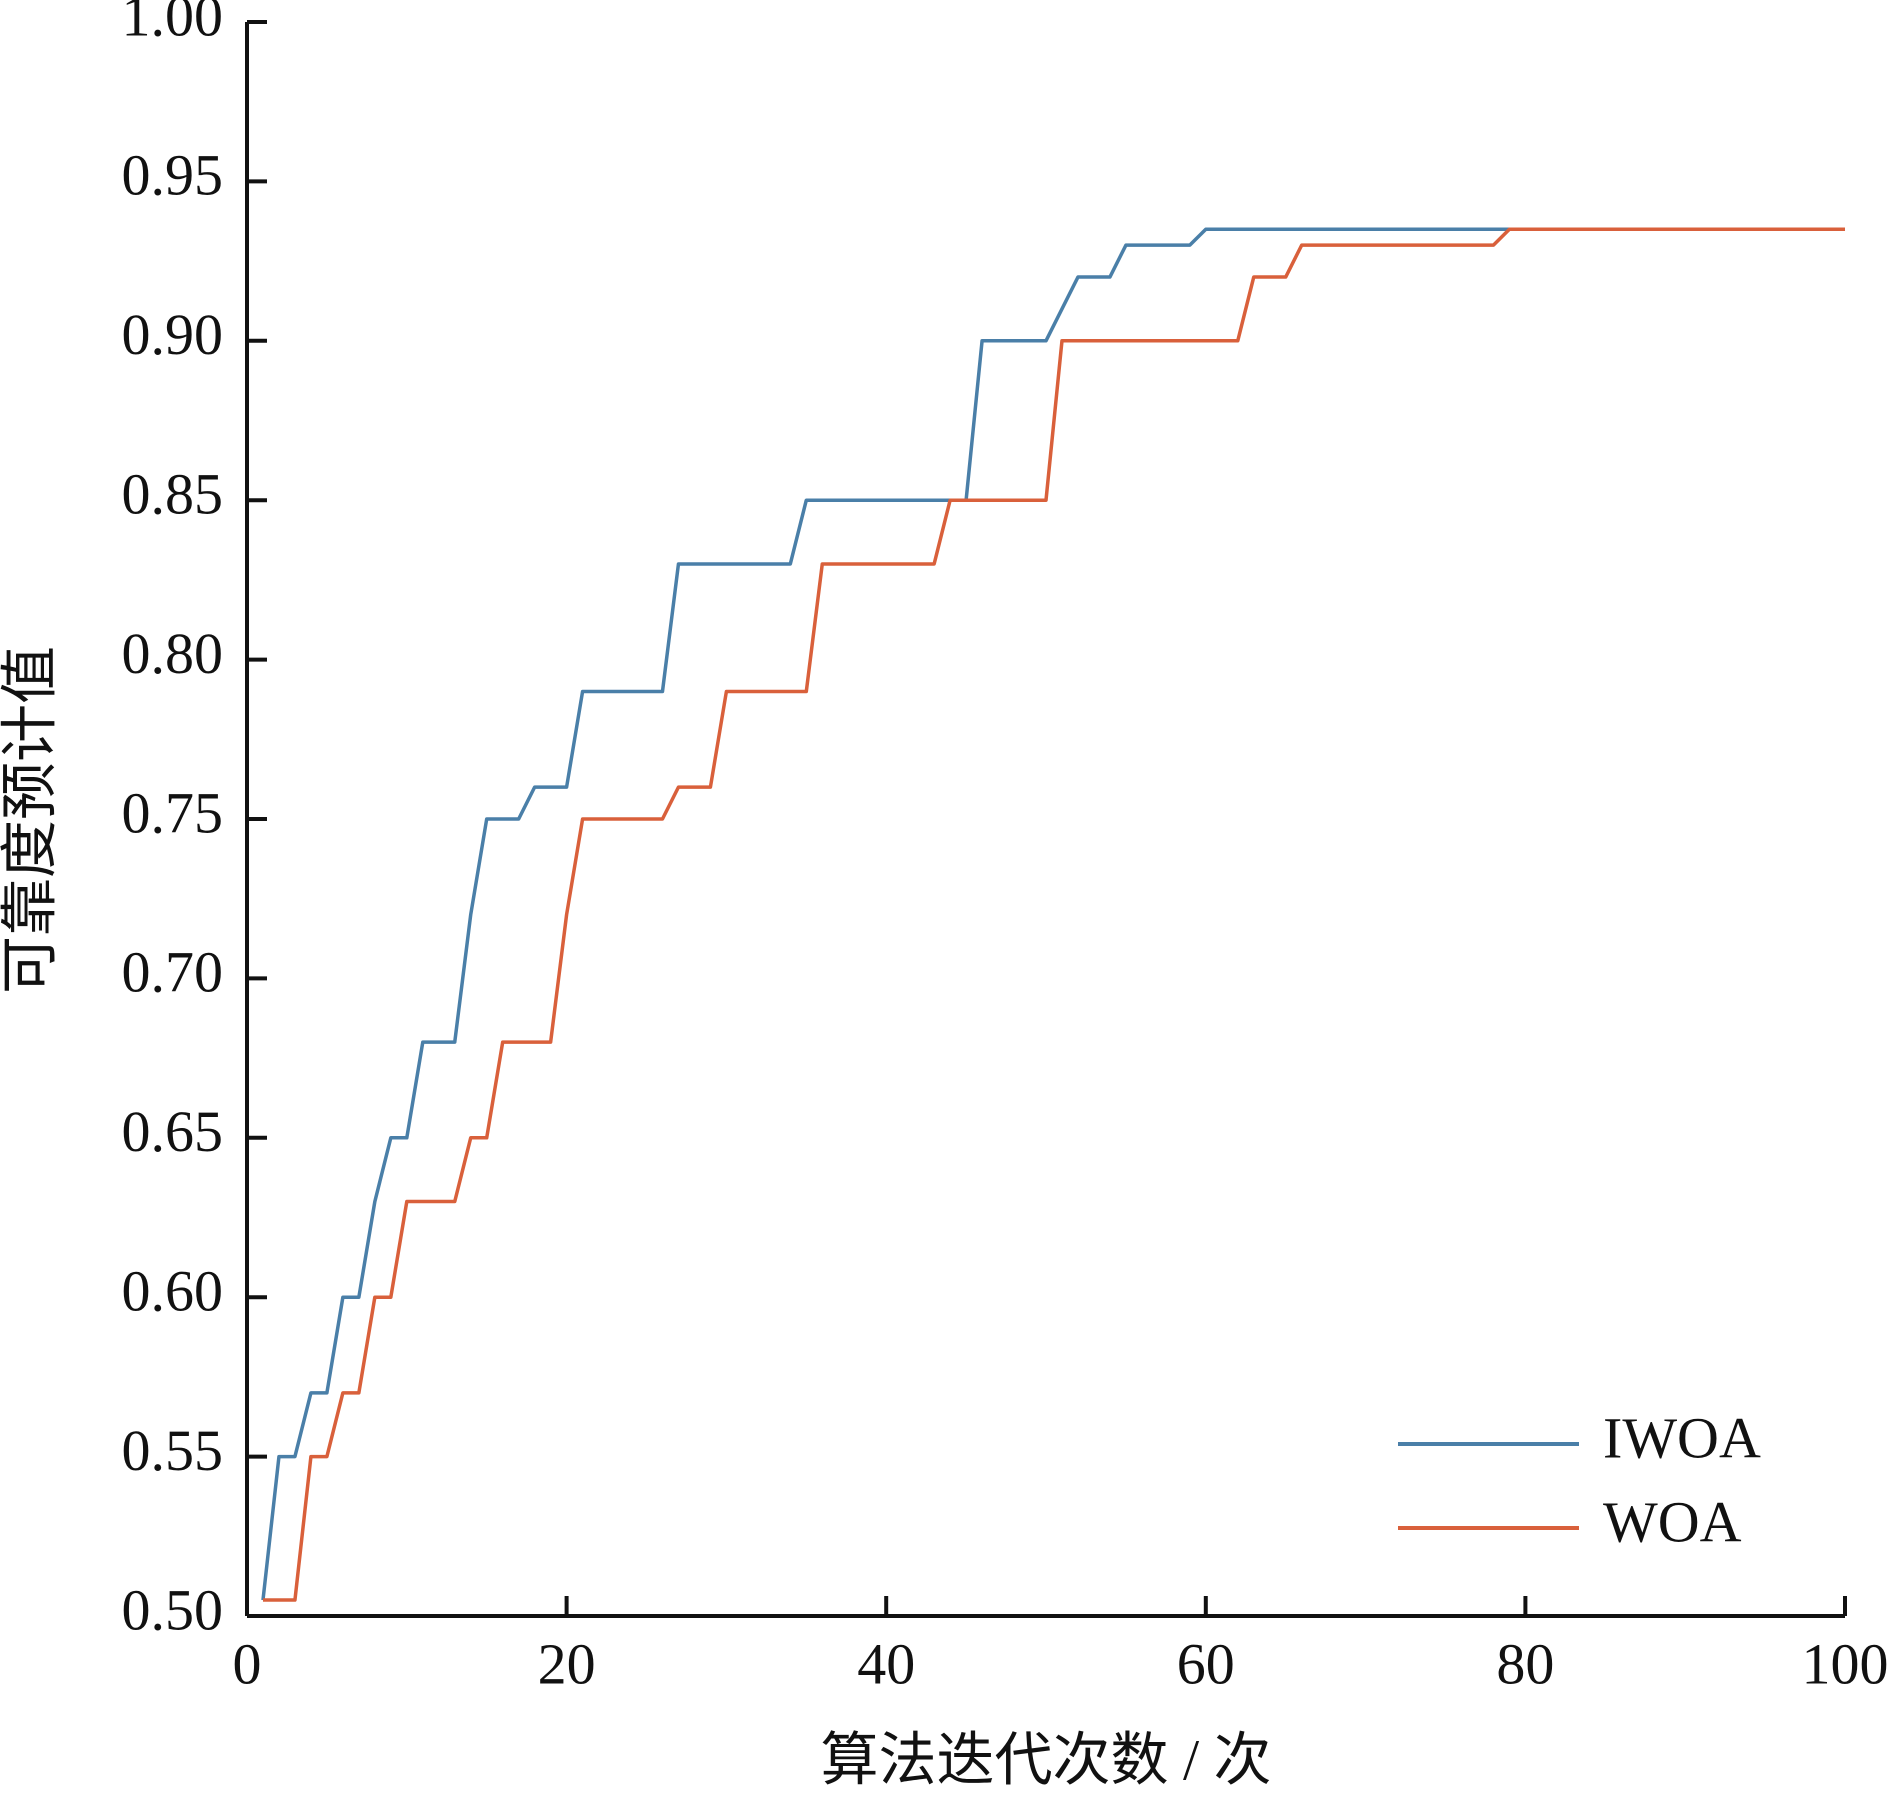  I want to click on x-tick-label: 100, so click(1845, 1663).